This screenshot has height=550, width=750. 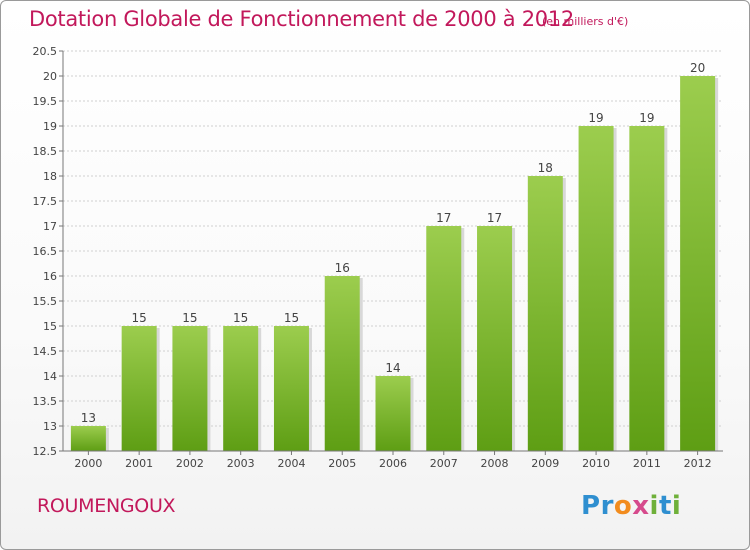 I want to click on y-tick-label: 13, so click(x=50, y=426).